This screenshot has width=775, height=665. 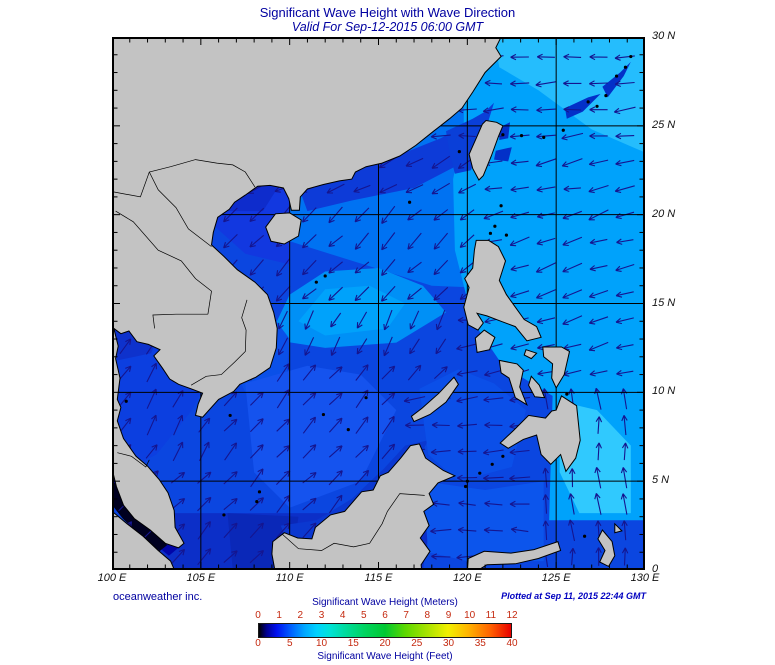 I want to click on mrow-tick-11: 11, so click(x=491, y=615).